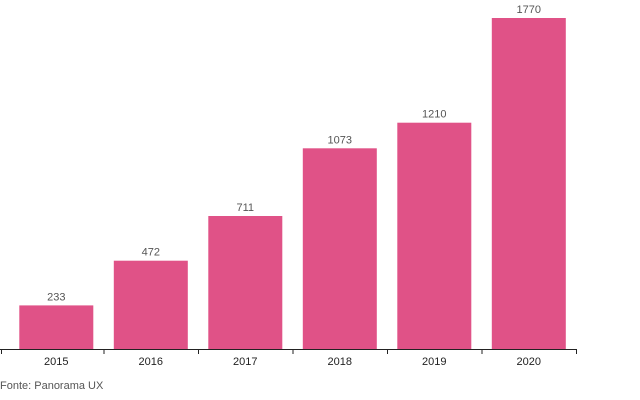 The width and height of the screenshot is (640, 400). What do you see at coordinates (56, 362) in the screenshot?
I see `x-tick-label-2015: 2015` at bounding box center [56, 362].